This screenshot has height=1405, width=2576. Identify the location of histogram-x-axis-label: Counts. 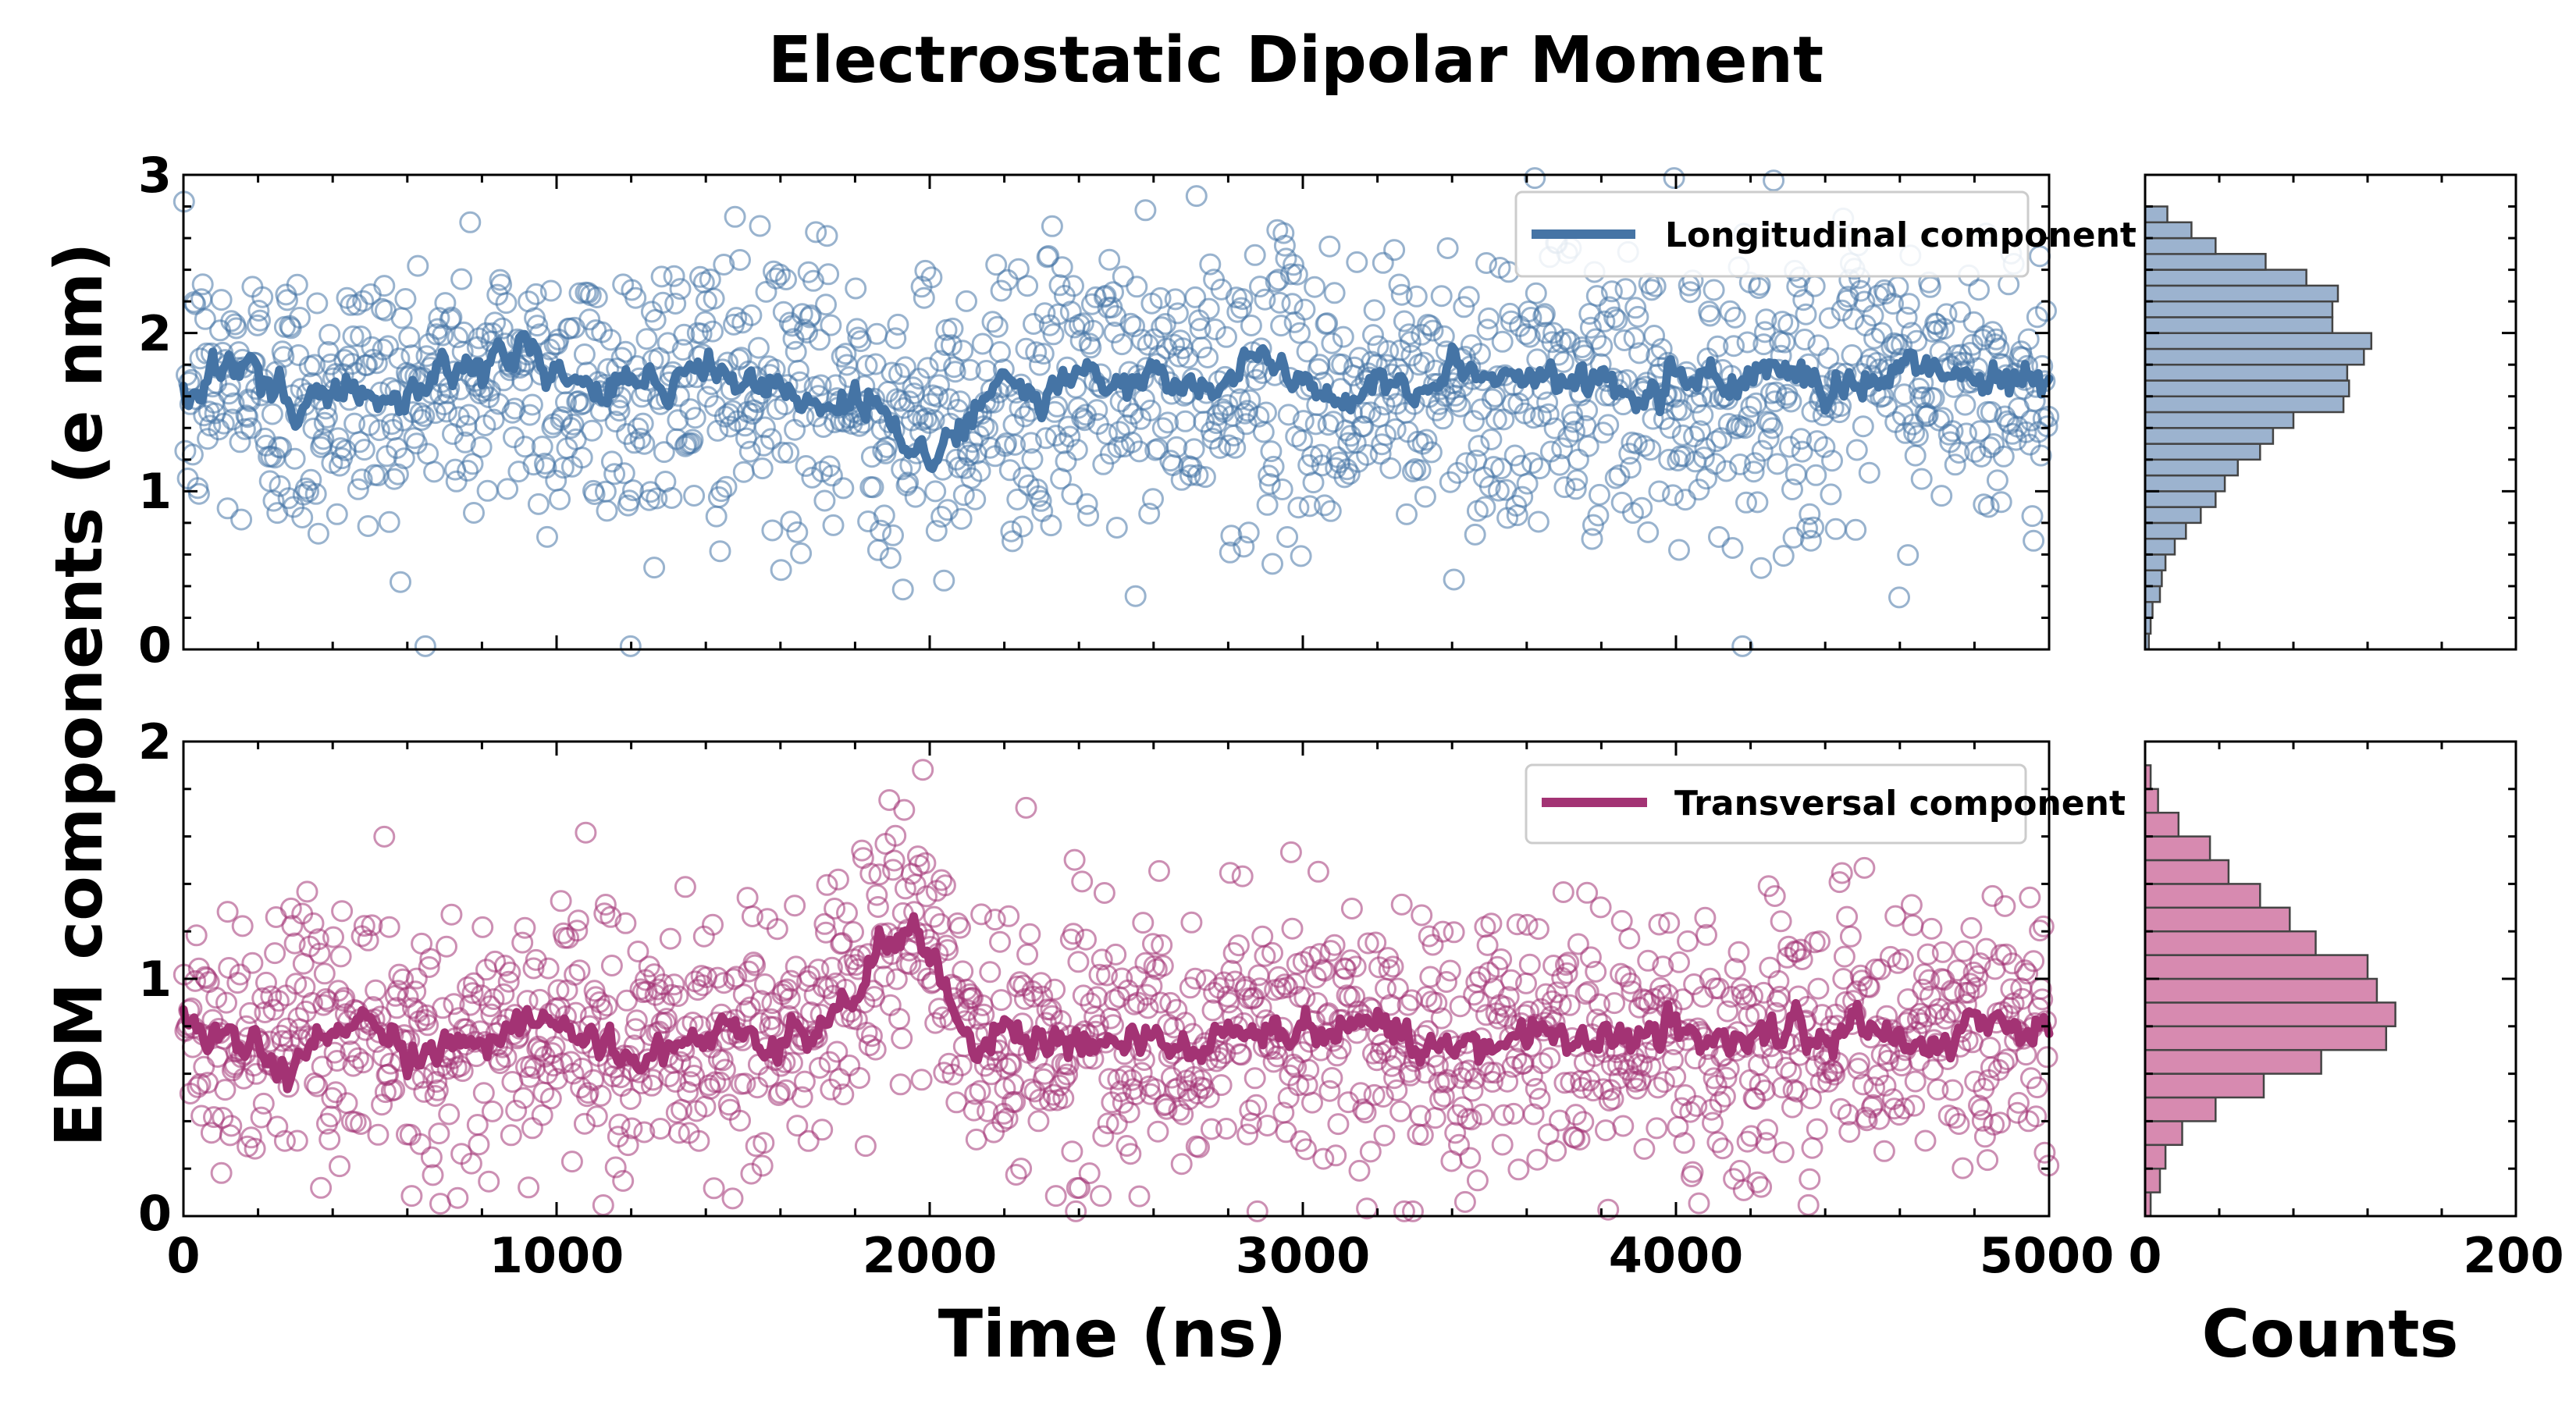
(2329, 1334).